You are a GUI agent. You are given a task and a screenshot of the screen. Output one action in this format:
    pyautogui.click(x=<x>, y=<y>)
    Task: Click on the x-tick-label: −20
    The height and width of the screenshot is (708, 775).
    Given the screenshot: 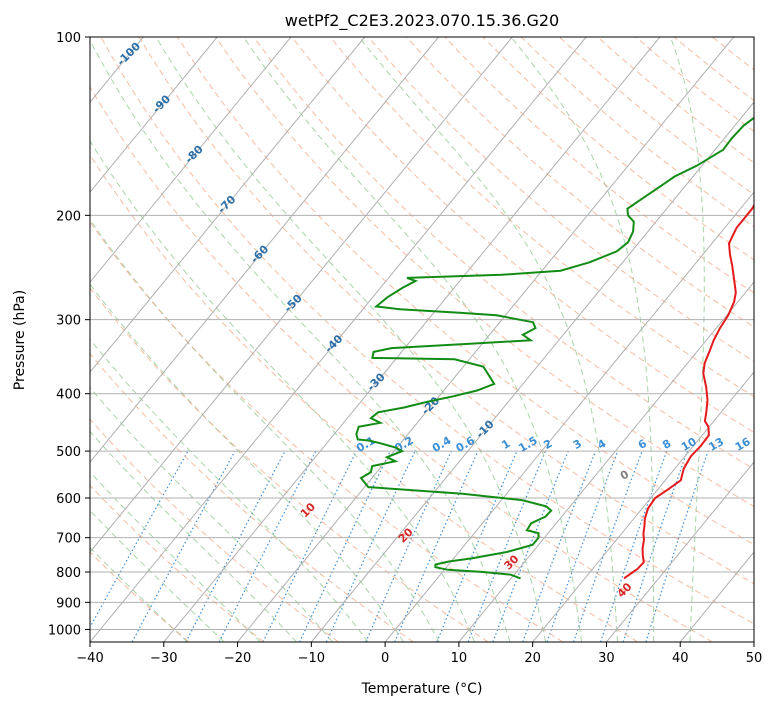 What is the action you would take?
    pyautogui.click(x=237, y=658)
    